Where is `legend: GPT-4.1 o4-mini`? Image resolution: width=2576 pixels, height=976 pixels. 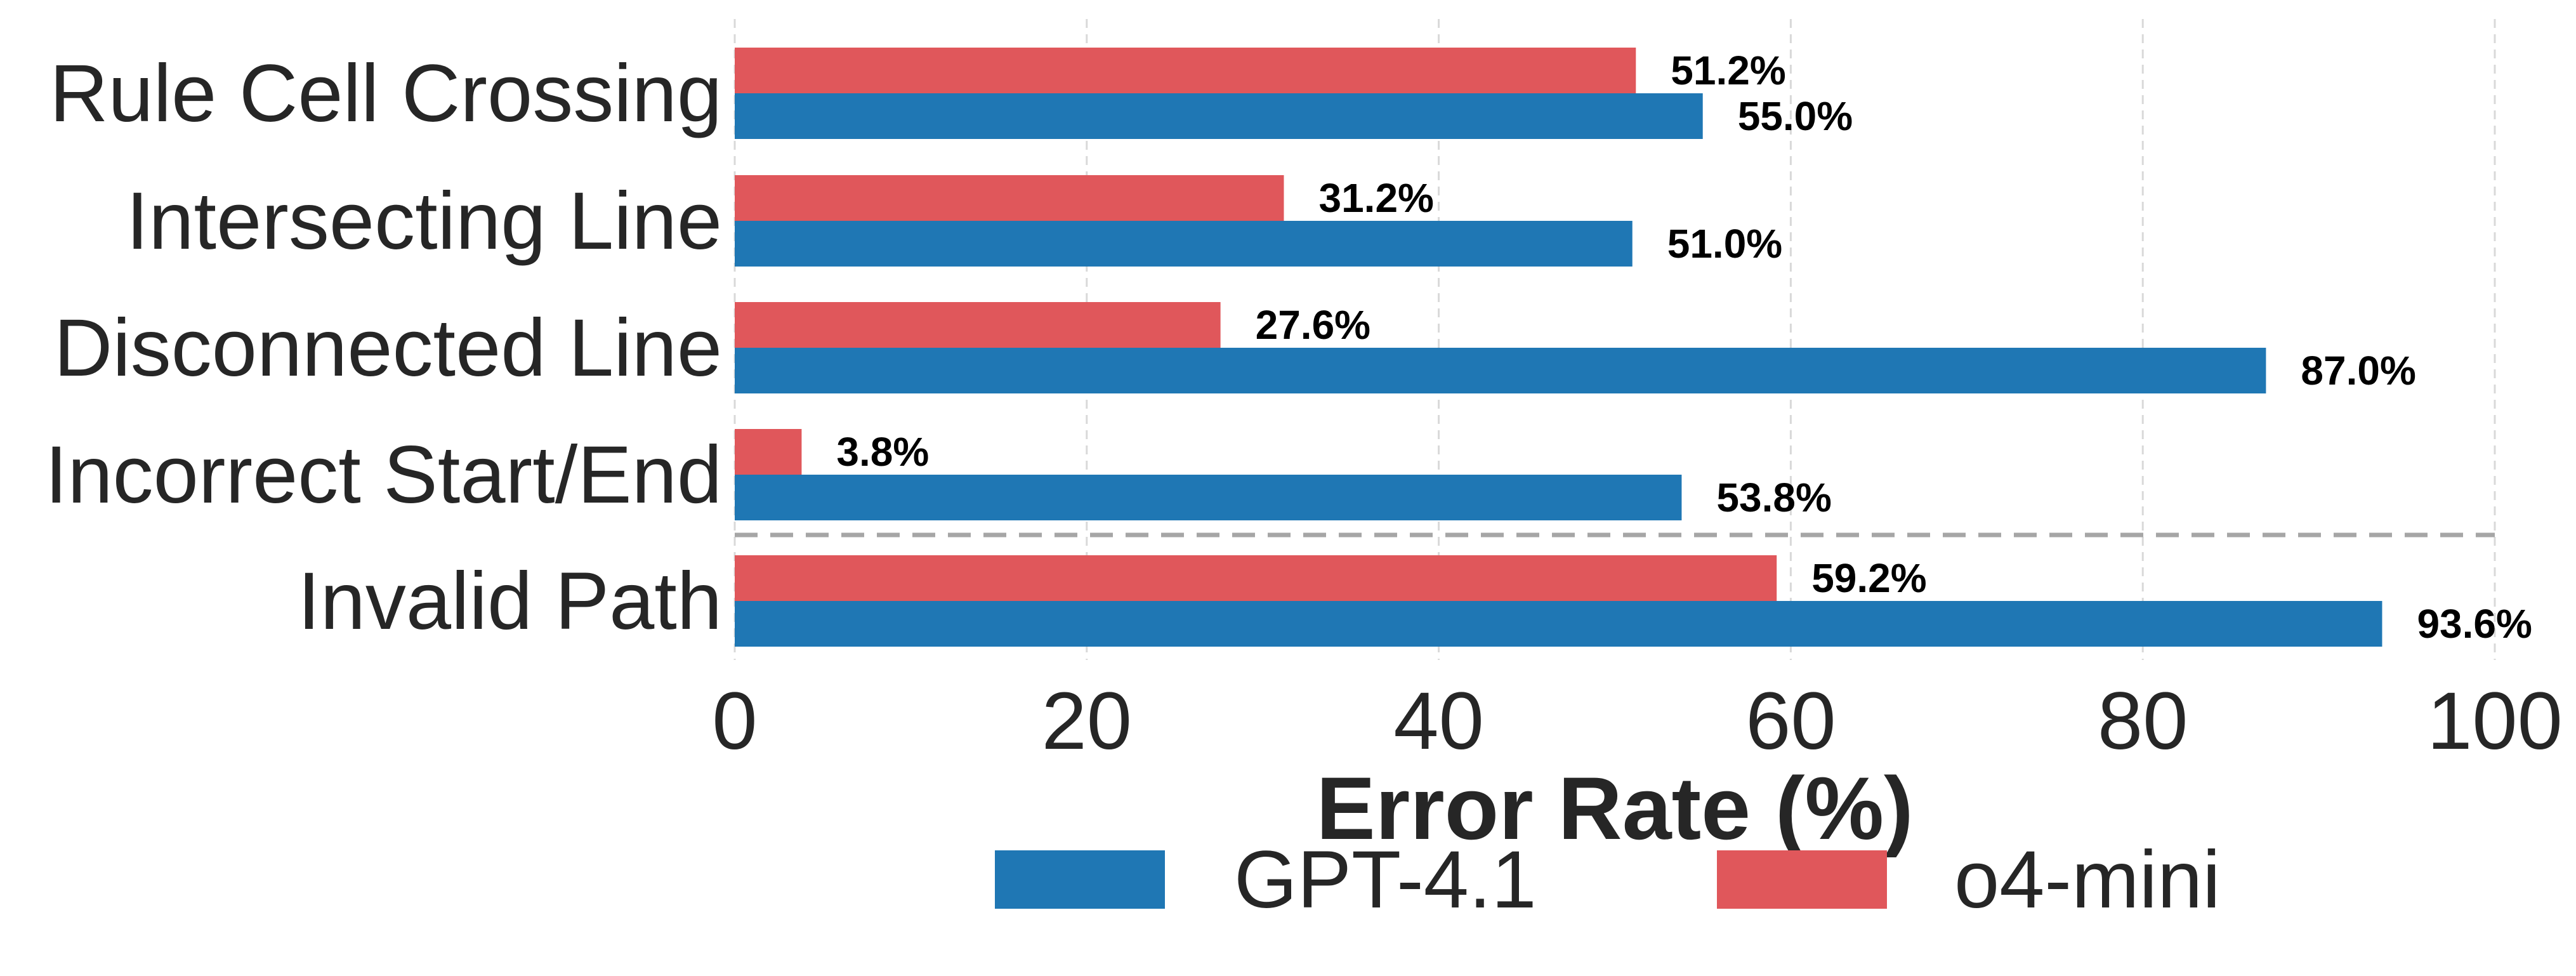
legend: GPT-4.1 o4-mini is located at coordinates (1608, 879).